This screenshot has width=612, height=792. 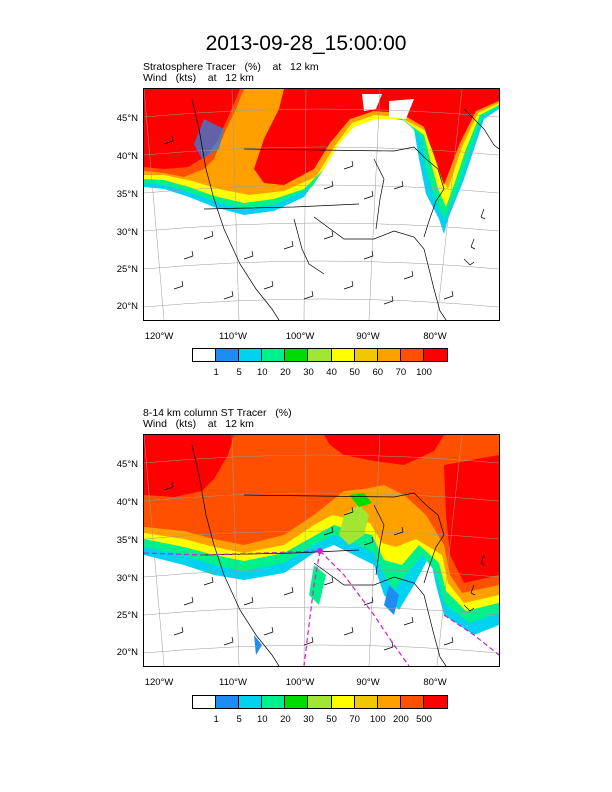 I want to click on colorbar-label: 500, so click(x=424, y=719).